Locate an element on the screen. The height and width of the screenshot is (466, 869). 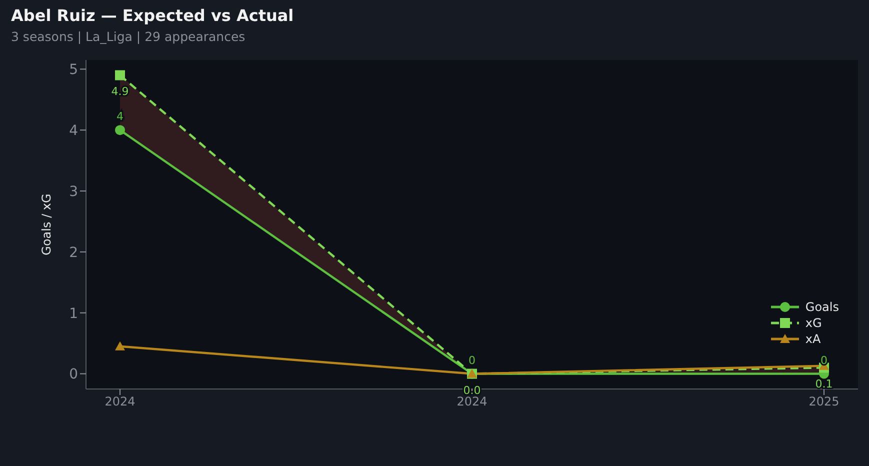
y-tick-label: 3 is located at coordinates (73, 192).